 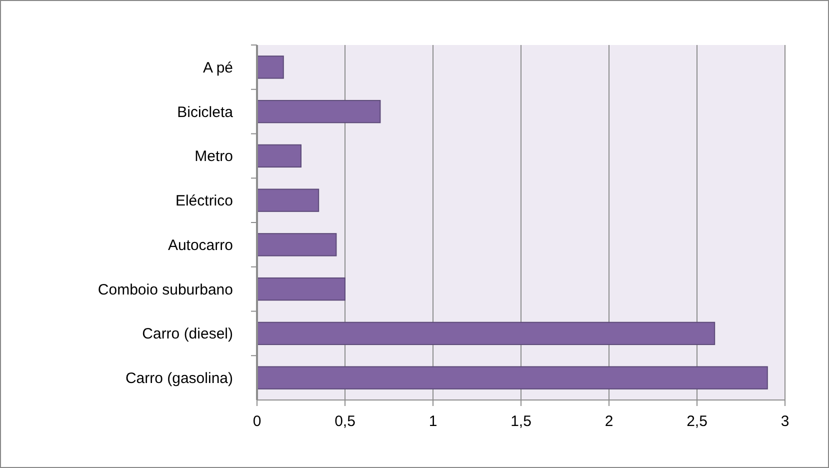 I want to click on y-tick-label: Carro (diesel), so click(x=187, y=334).